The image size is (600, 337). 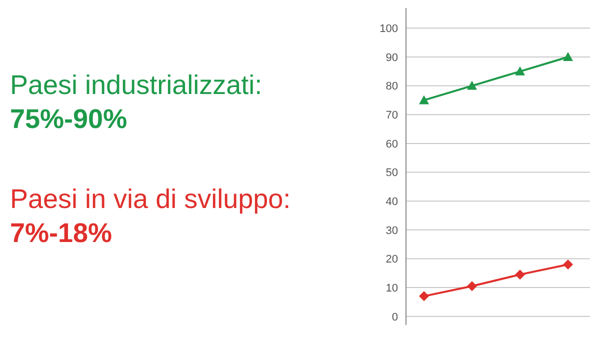 I want to click on text: Paesi industrializzati:, so click(x=137, y=85).